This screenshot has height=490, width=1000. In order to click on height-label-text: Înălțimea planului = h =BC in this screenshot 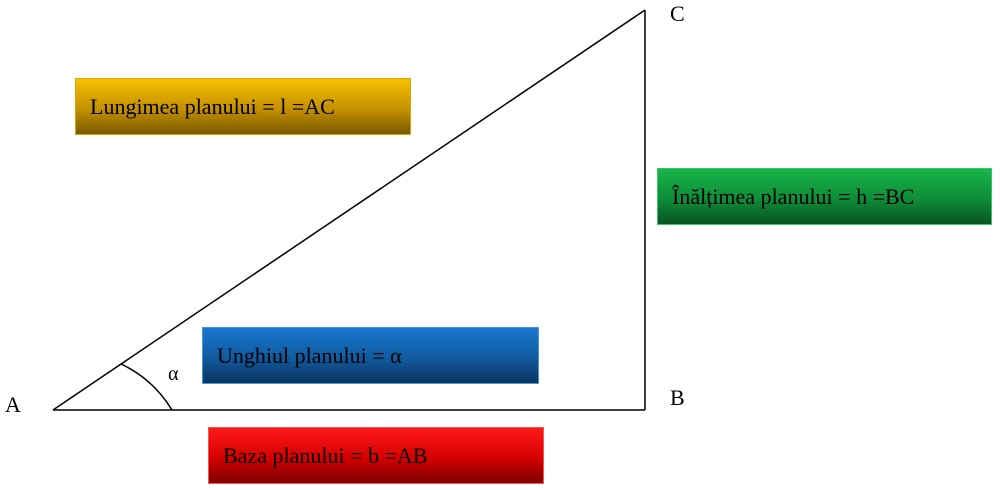, I will do `click(793, 196)`.